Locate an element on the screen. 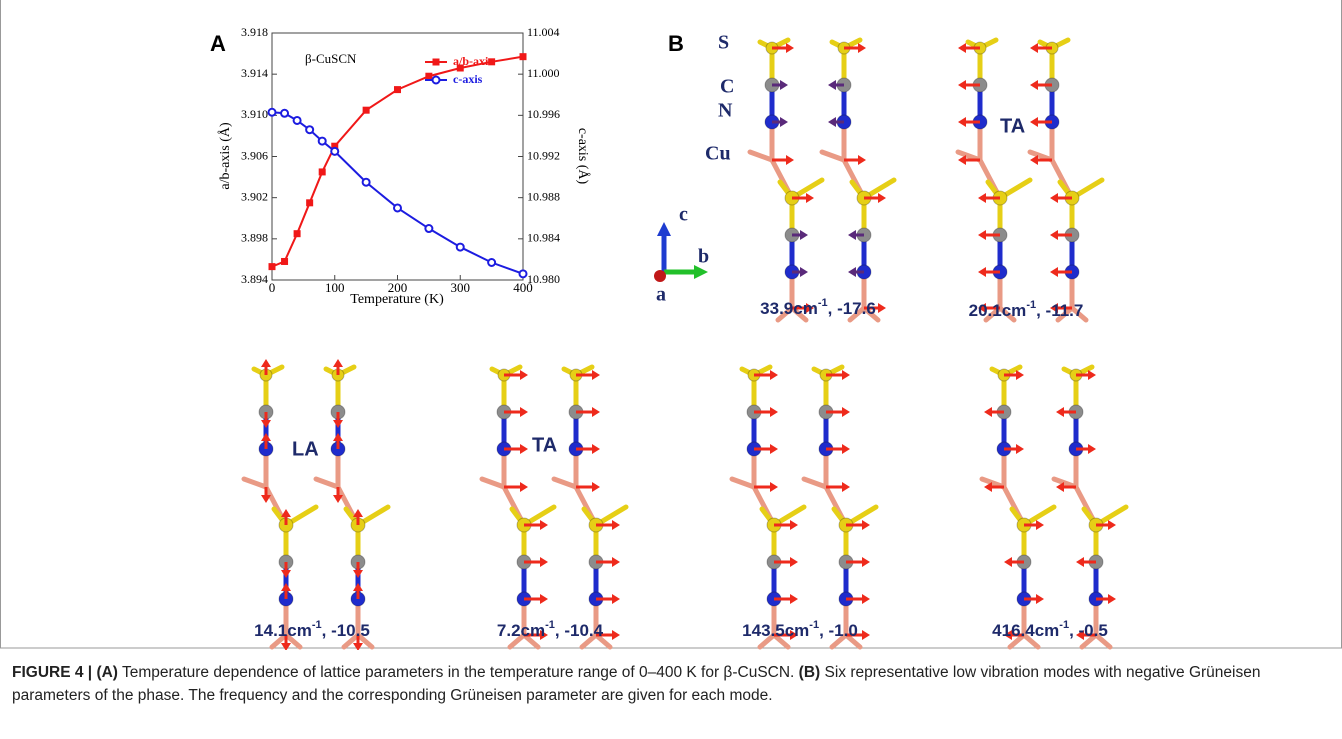  mode-label: 20.1cm-1, -11.7 is located at coordinates (1026, 310).